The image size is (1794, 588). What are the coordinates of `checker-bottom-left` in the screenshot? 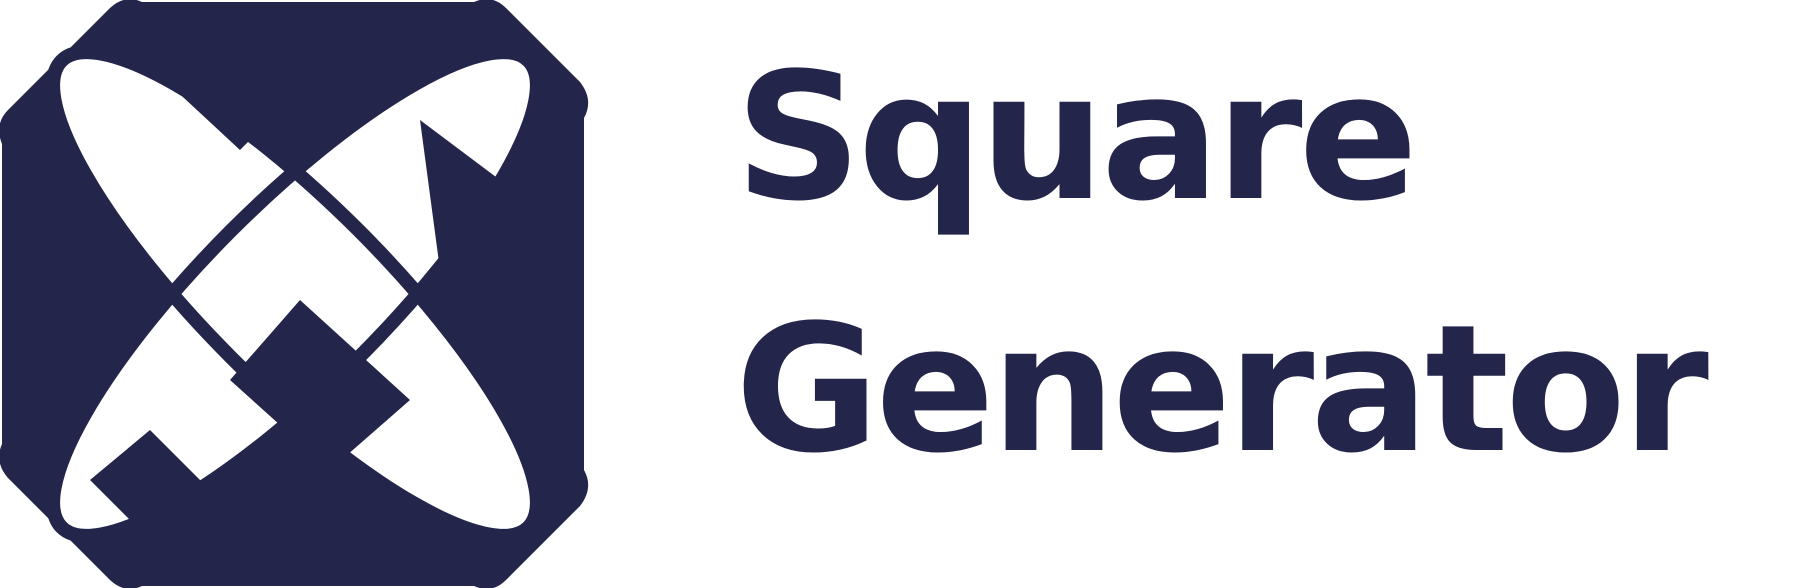 It's located at (170, 495).